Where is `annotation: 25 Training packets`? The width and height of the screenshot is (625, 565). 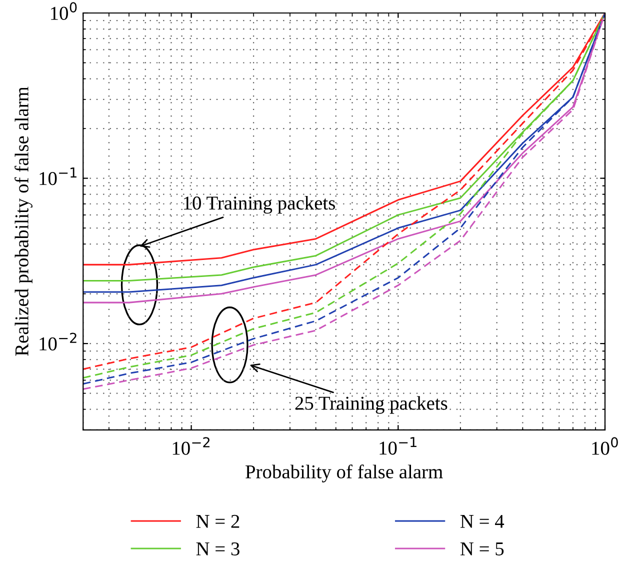
annotation: 25 Training packets is located at coordinates (371, 405).